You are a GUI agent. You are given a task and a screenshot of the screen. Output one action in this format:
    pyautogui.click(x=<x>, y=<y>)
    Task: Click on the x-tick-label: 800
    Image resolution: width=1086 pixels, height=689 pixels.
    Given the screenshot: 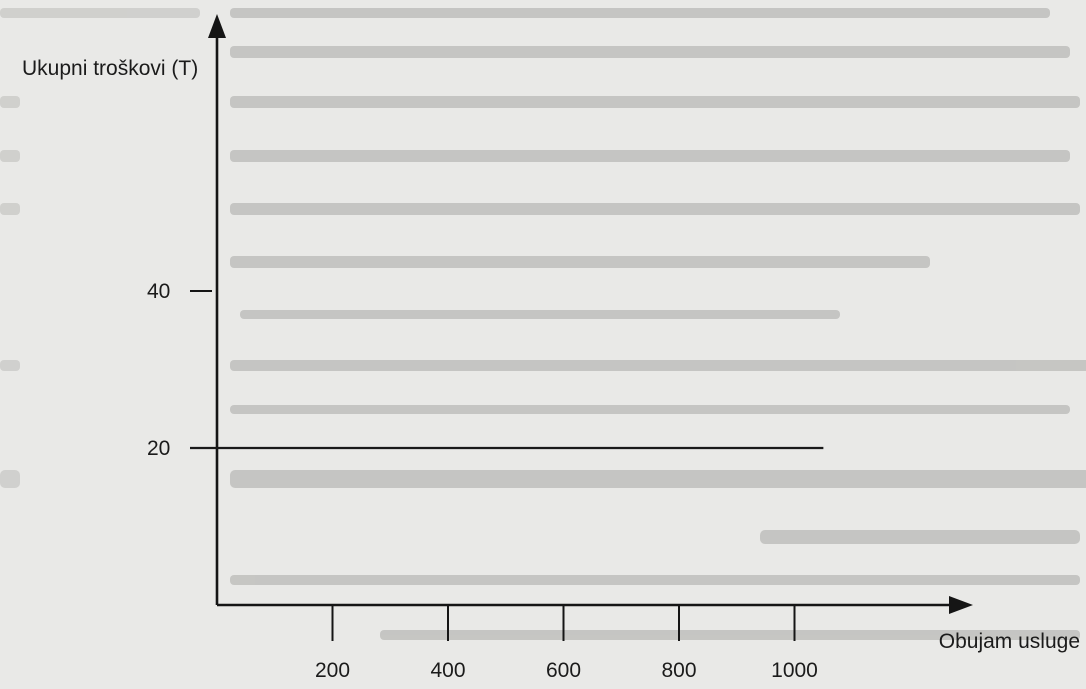 What is the action you would take?
    pyautogui.click(x=678, y=670)
    